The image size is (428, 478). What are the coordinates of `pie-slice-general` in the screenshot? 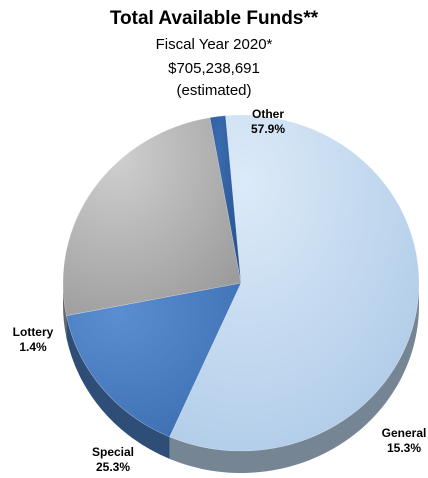 It's located at (154, 360).